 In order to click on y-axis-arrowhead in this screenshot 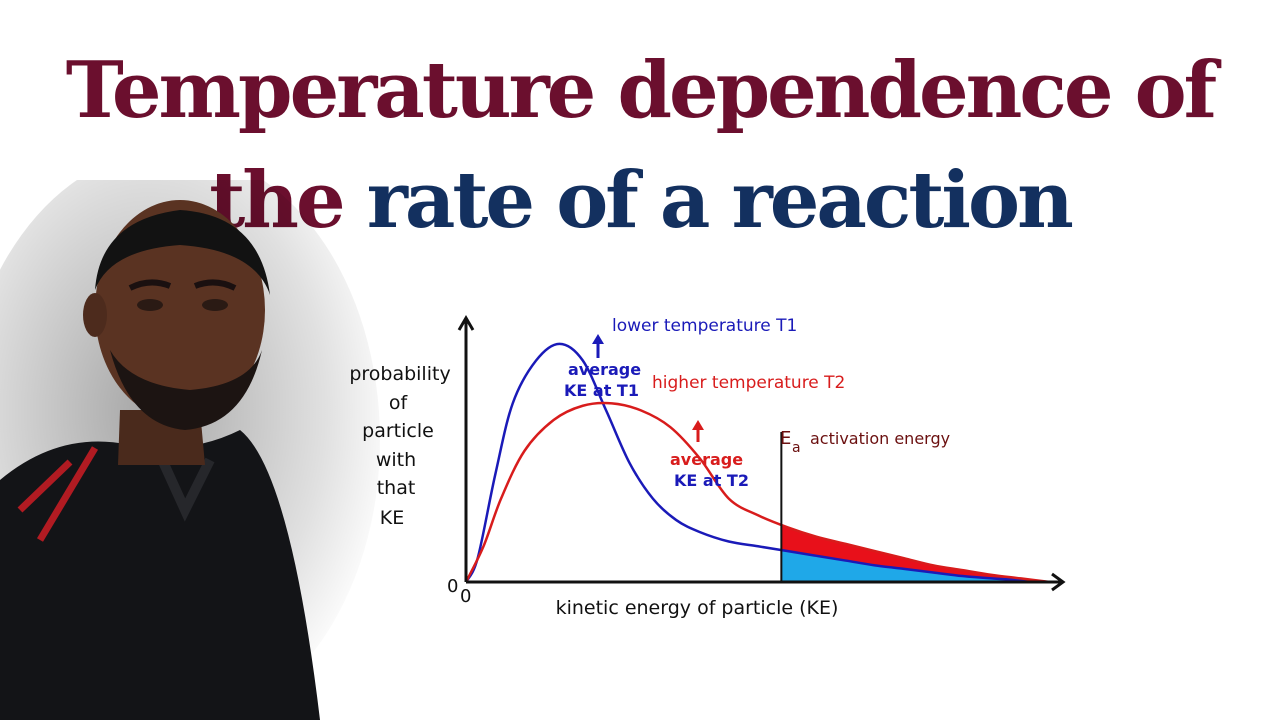, I will do `click(466, 323)`.